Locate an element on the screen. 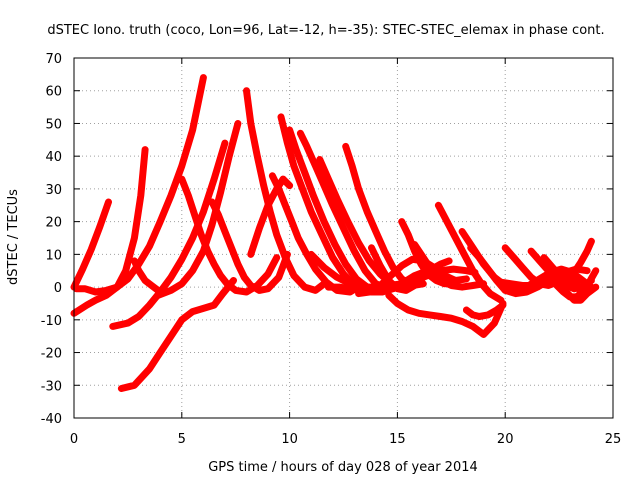 The width and height of the screenshot is (640, 480). y-tick-label: 0 is located at coordinates (58, 288).